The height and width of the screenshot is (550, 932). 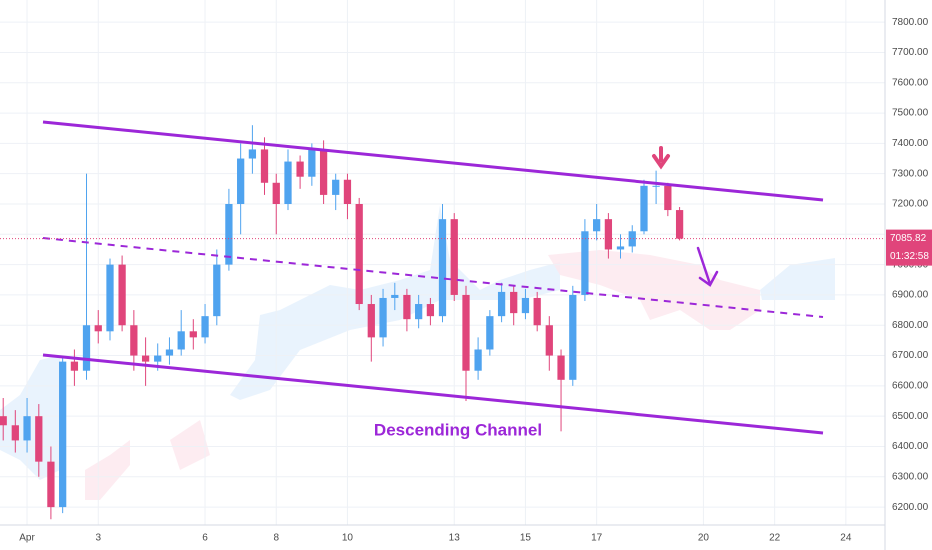 I want to click on y-tick-label: 7200.00, so click(x=910, y=204).